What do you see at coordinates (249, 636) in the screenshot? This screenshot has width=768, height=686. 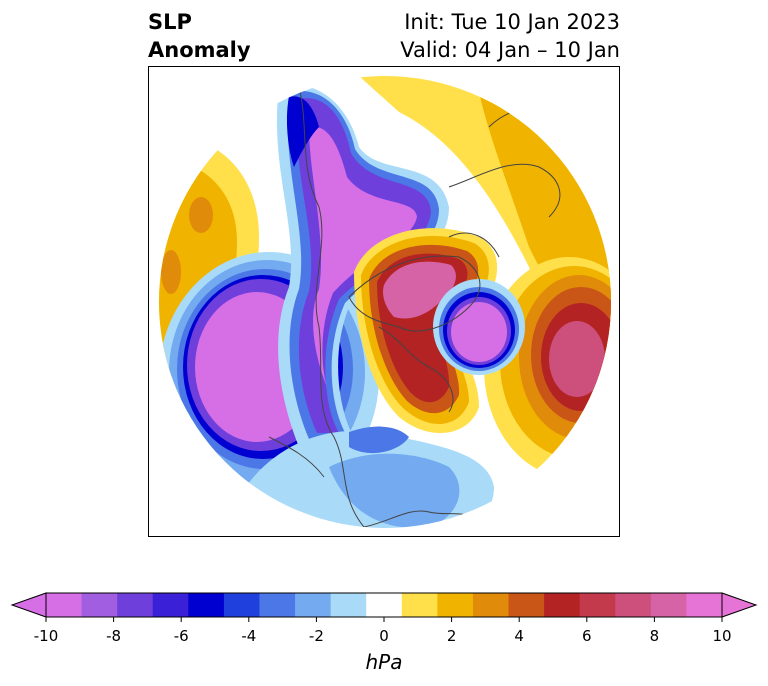 I see `colorbar-tick-label: -4` at bounding box center [249, 636].